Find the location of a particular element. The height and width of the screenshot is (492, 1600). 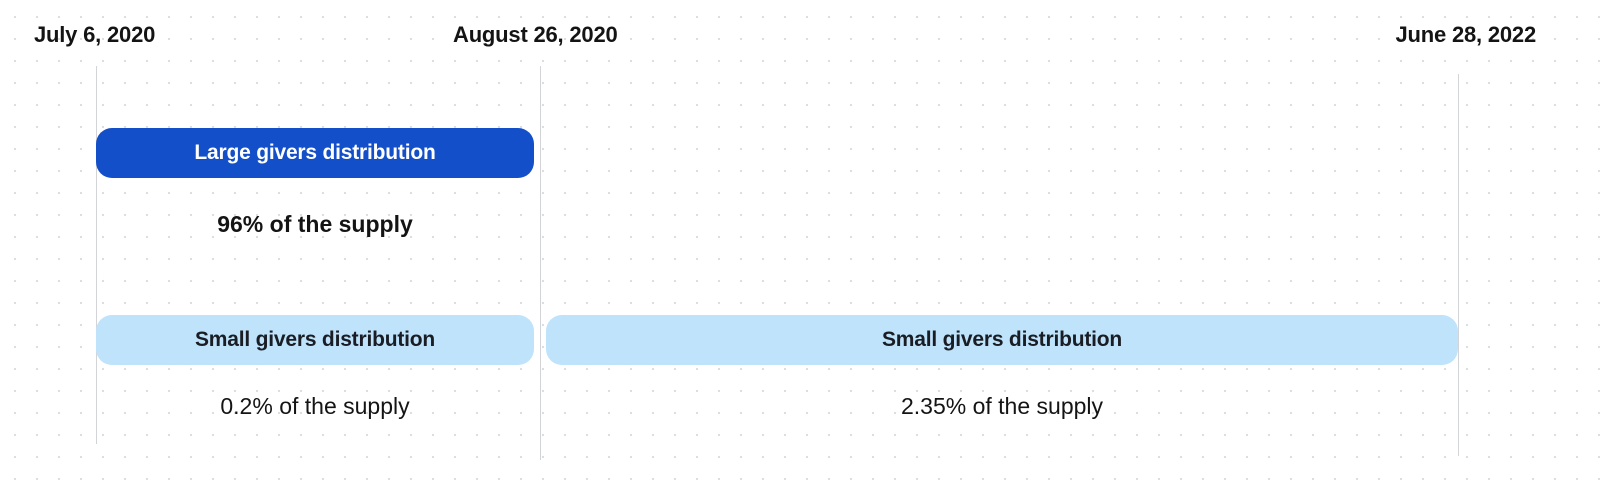

large-givers-distribution-bar: Large givers distribution is located at coordinates (315, 153).